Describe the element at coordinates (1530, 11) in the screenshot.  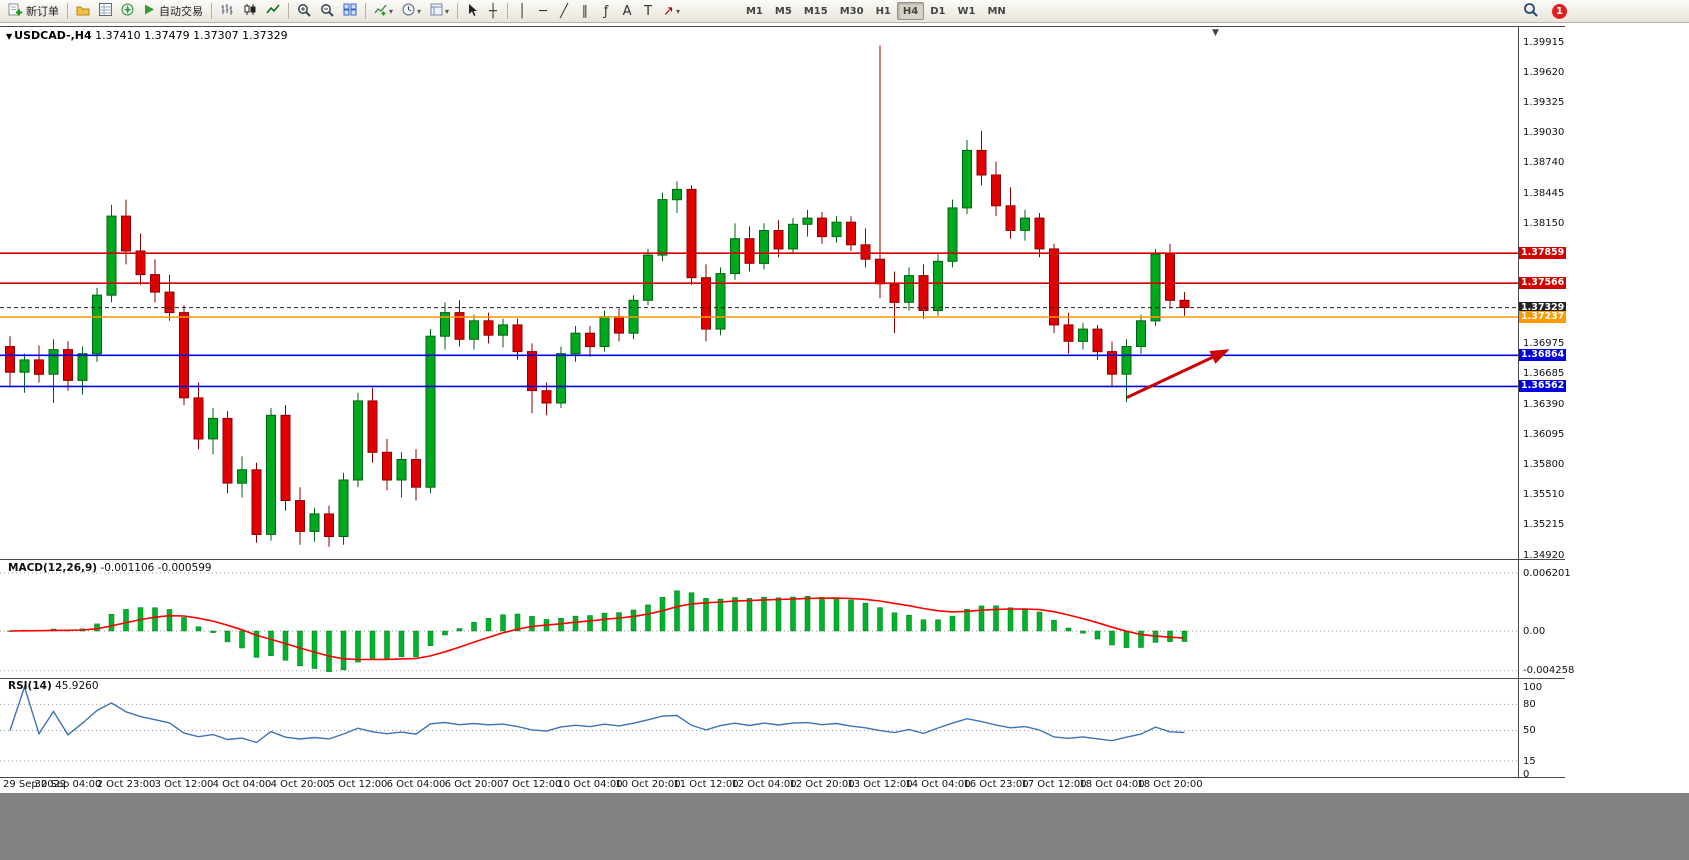
I see `search-button` at that location.